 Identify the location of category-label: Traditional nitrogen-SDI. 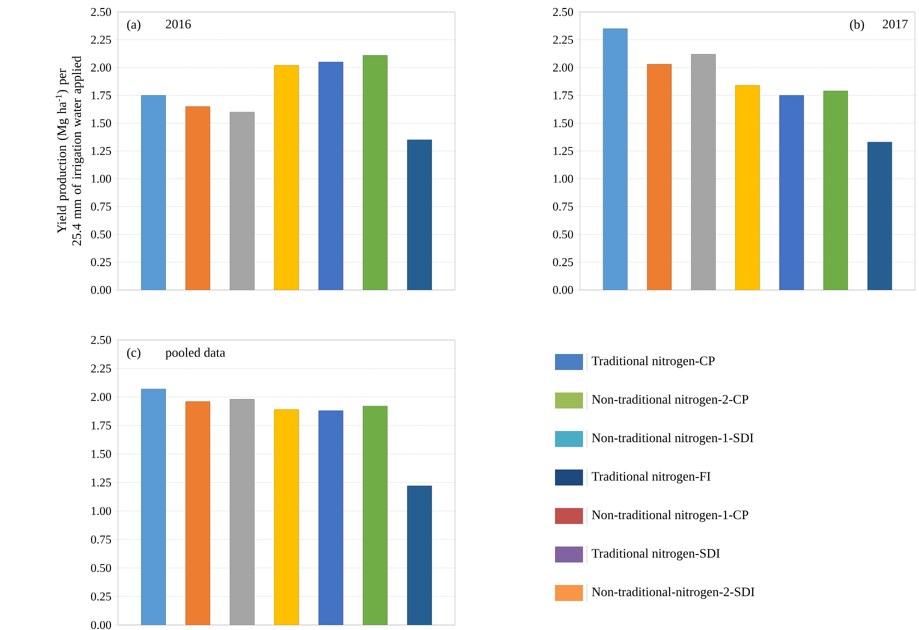
(656, 554).